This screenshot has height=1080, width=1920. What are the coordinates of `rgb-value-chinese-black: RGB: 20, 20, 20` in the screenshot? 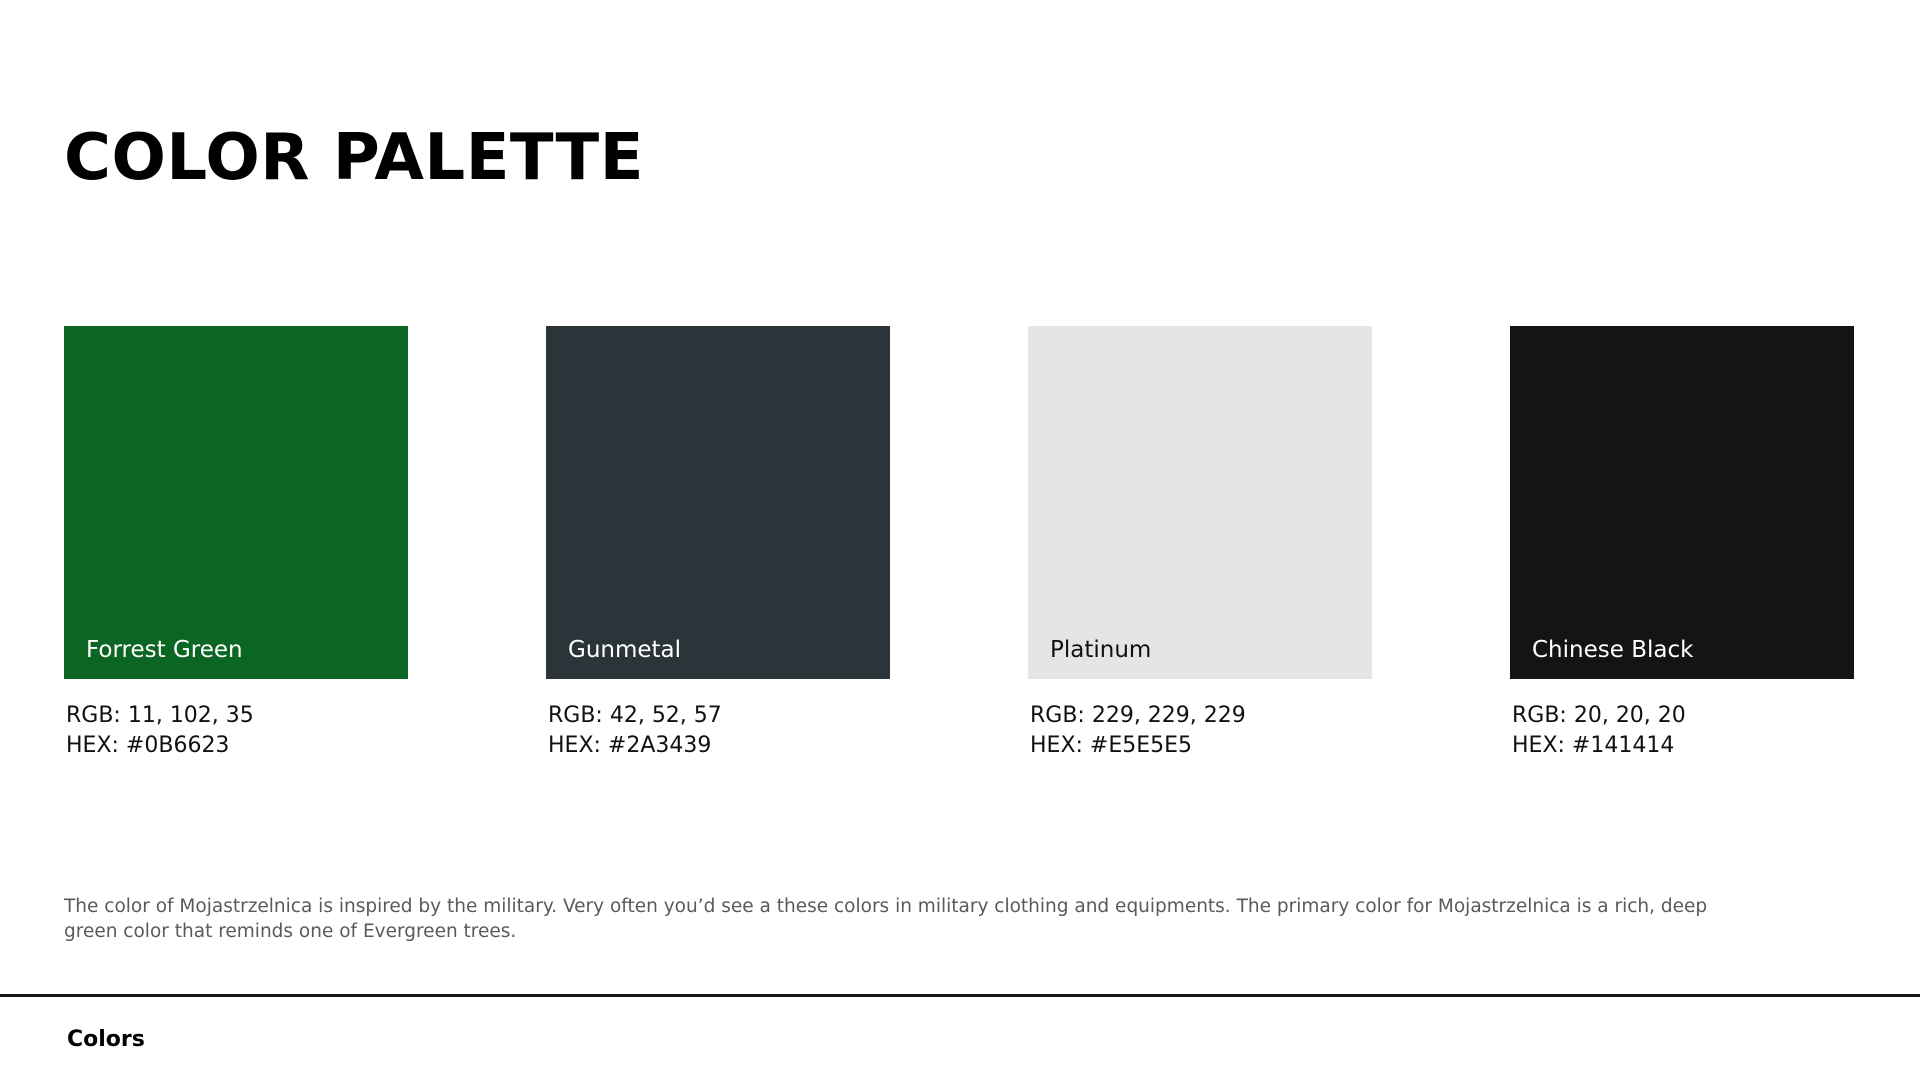 It's located at (1599, 715).